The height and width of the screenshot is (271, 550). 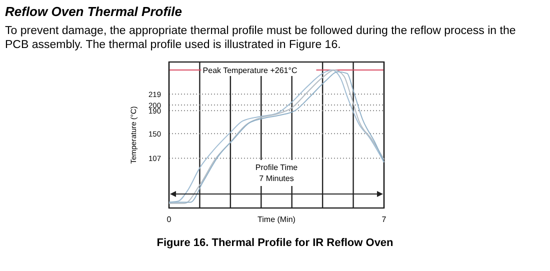 I want to click on chart-title: Reflow Oven Thermal Profile, so click(x=93, y=11).